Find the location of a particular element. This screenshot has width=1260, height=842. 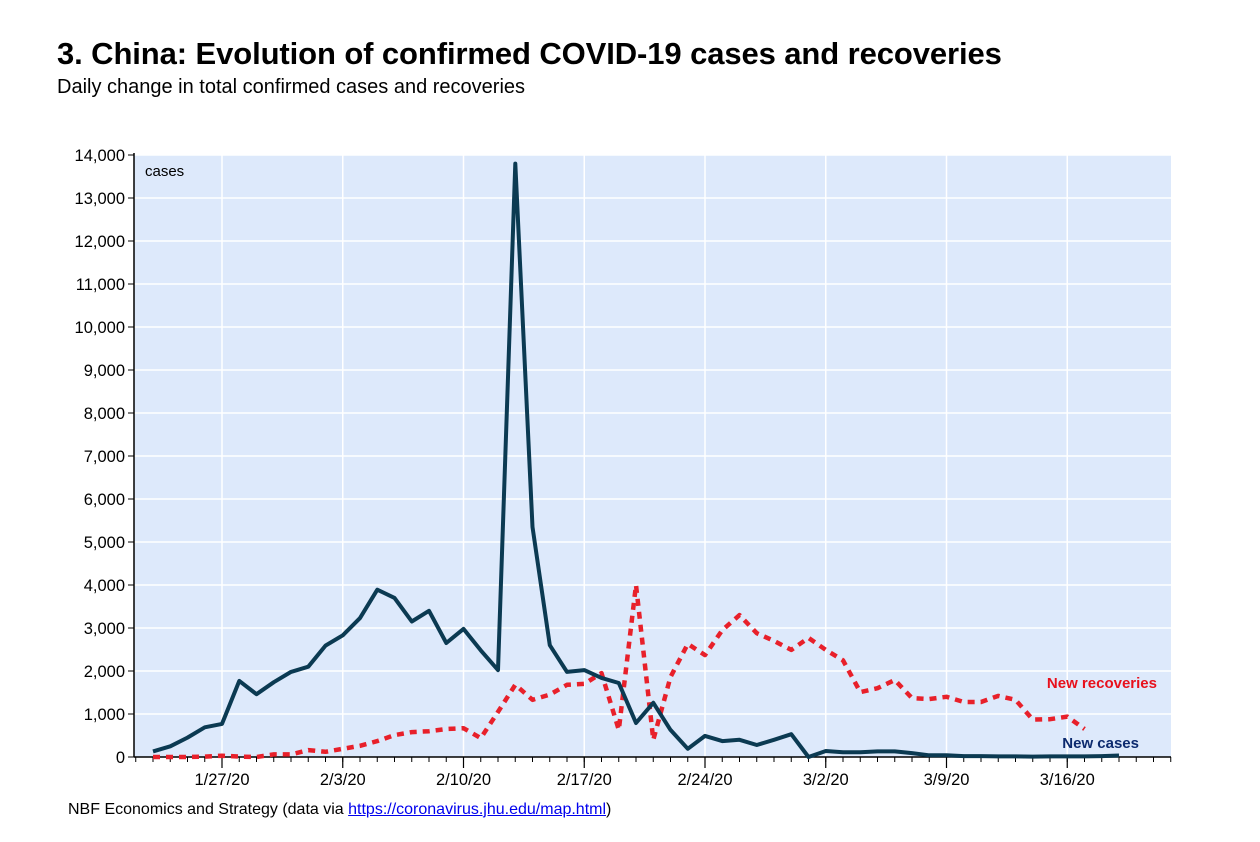

series-label-new-recoveries: New recoveries is located at coordinates (1102, 683).